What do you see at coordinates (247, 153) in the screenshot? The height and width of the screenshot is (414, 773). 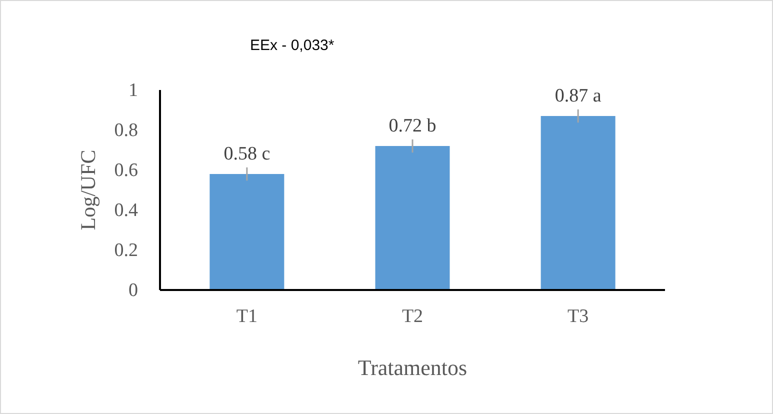 I see `data-label: 0.58 c` at bounding box center [247, 153].